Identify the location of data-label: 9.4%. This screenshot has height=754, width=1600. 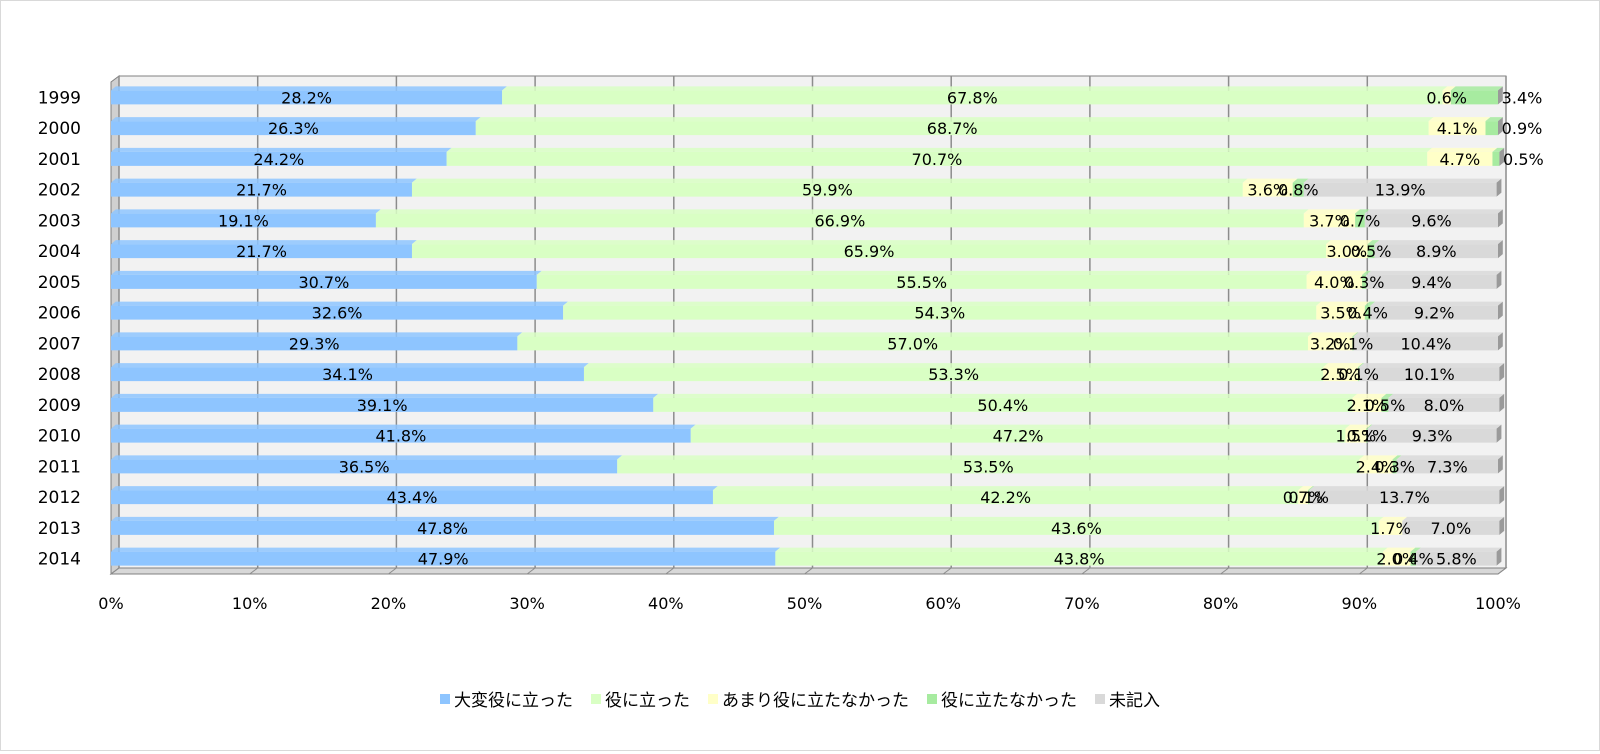
(1431, 282).